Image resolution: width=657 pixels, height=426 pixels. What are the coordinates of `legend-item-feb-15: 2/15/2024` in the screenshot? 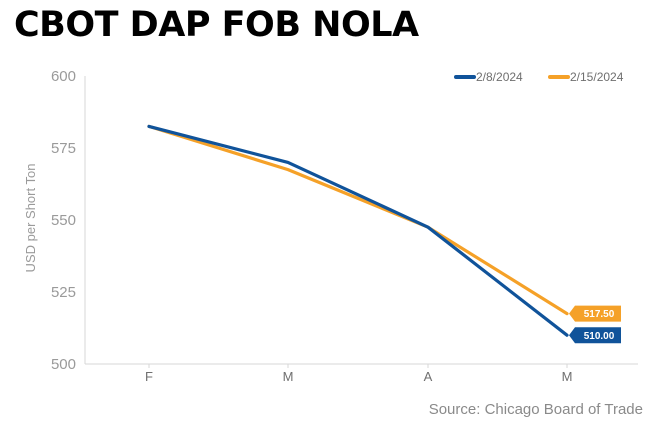 It's located at (586, 77).